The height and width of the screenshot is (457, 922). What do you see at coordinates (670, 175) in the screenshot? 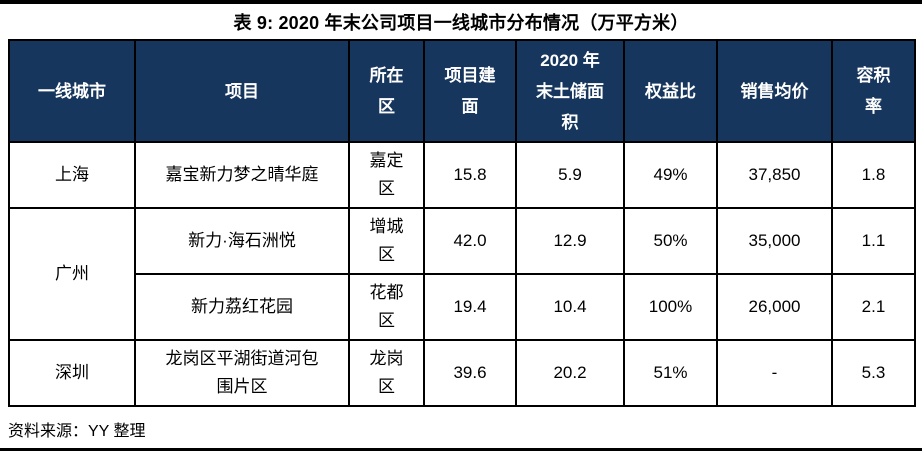
I see `cell-equity-ratio: 49%` at bounding box center [670, 175].